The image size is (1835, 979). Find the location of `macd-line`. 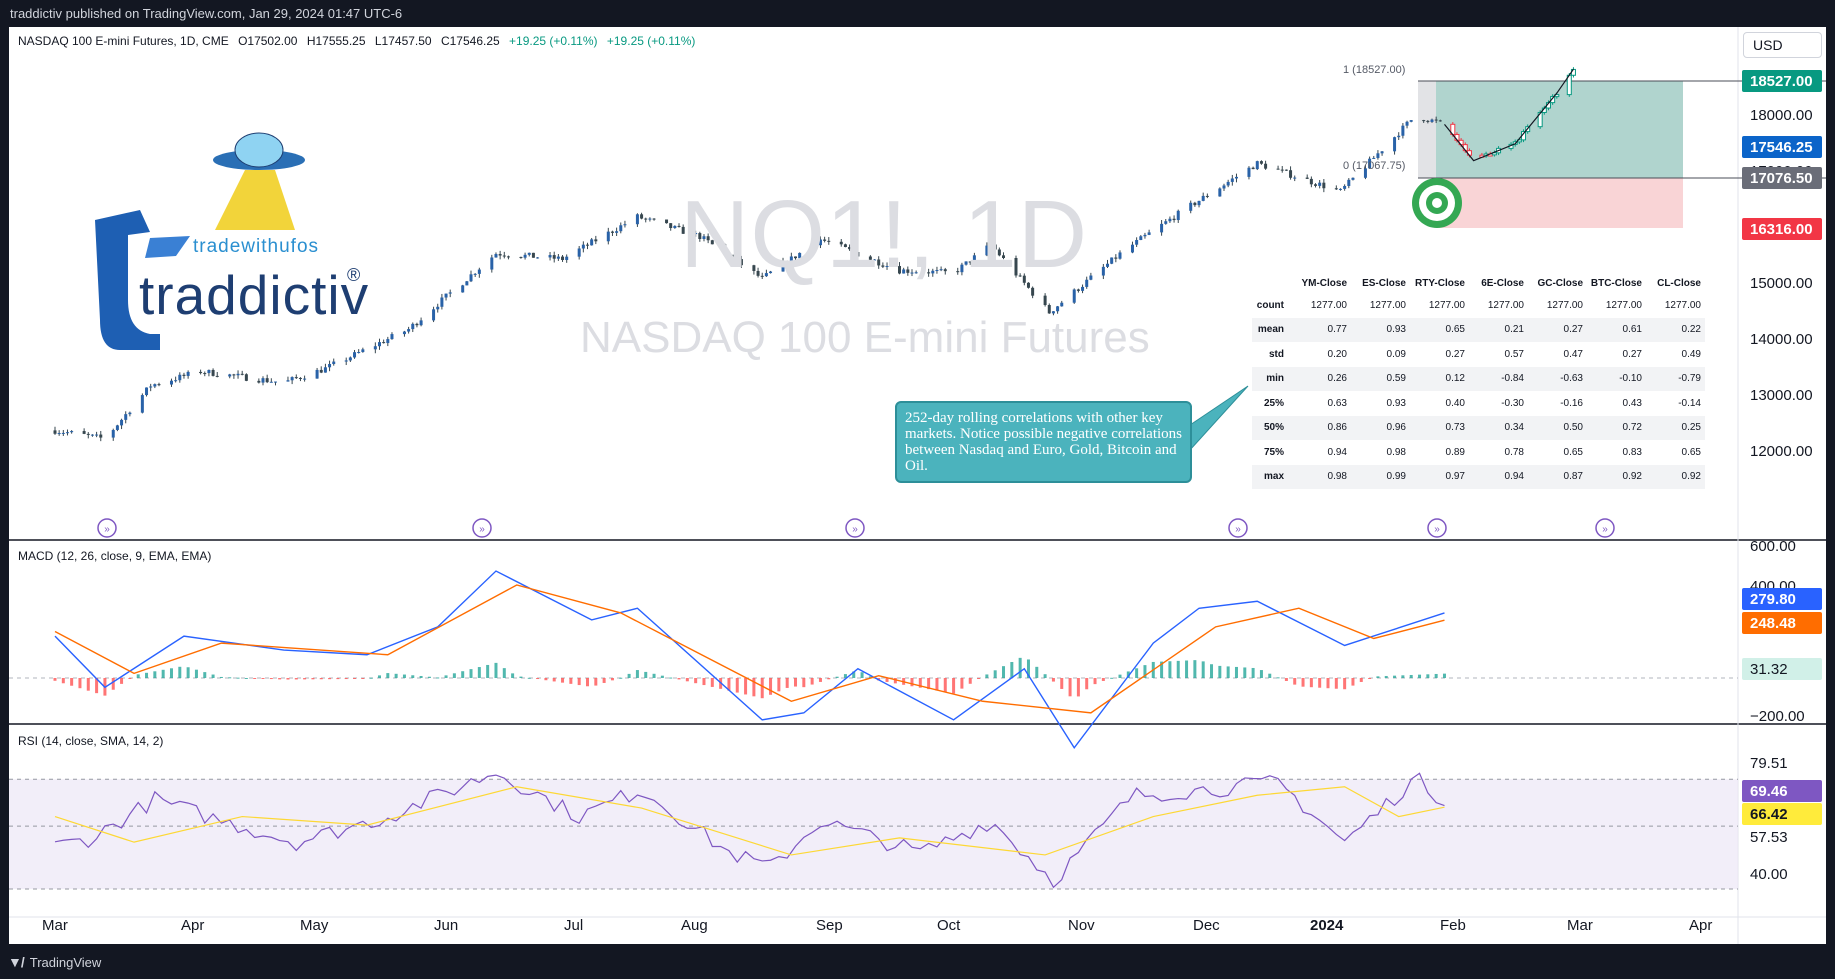

macd-line is located at coordinates (749, 659).